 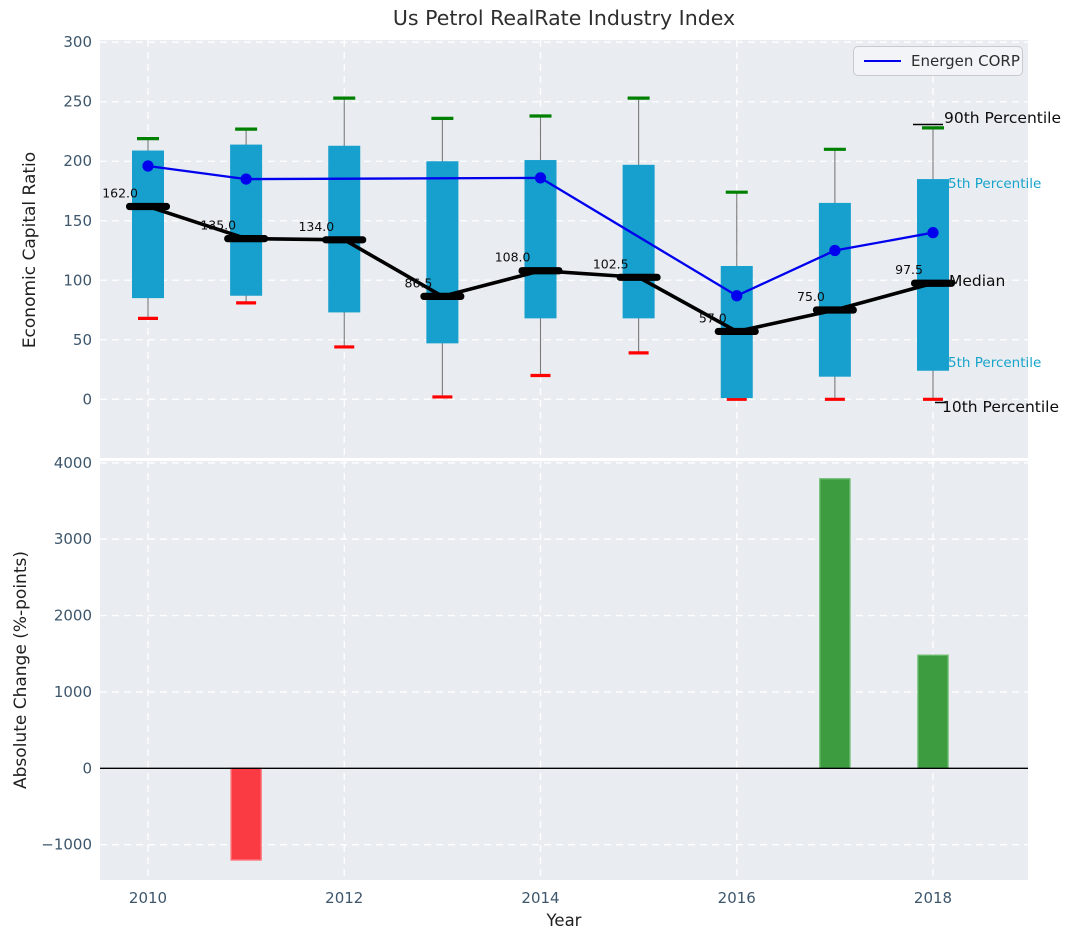 What do you see at coordinates (442, 252) in the screenshot?
I see `iqr-box-2013` at bounding box center [442, 252].